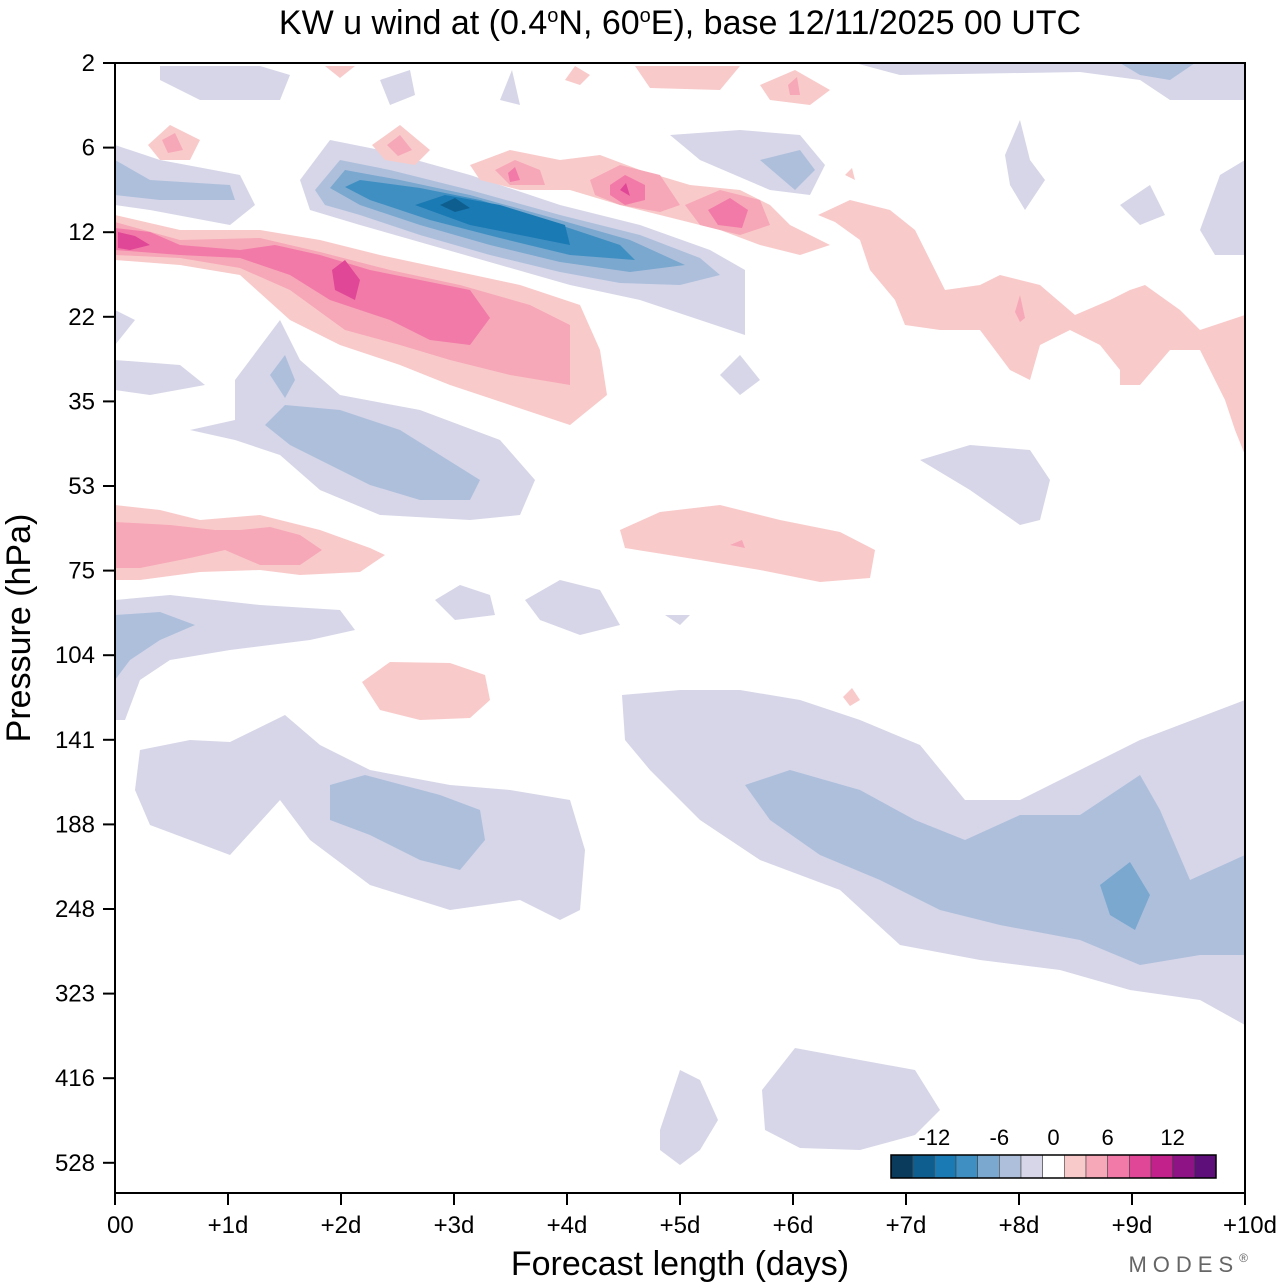  What do you see at coordinates (1019, 1225) in the screenshot?
I see `x-tick-label: +8d` at bounding box center [1019, 1225].